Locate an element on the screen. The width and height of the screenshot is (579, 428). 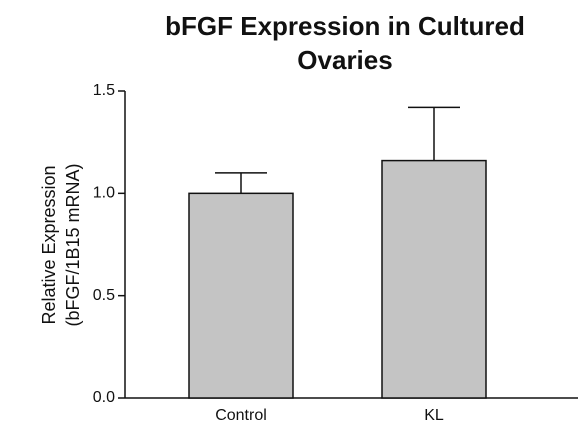
y-tick-label: 1.0 is located at coordinates (104, 193).